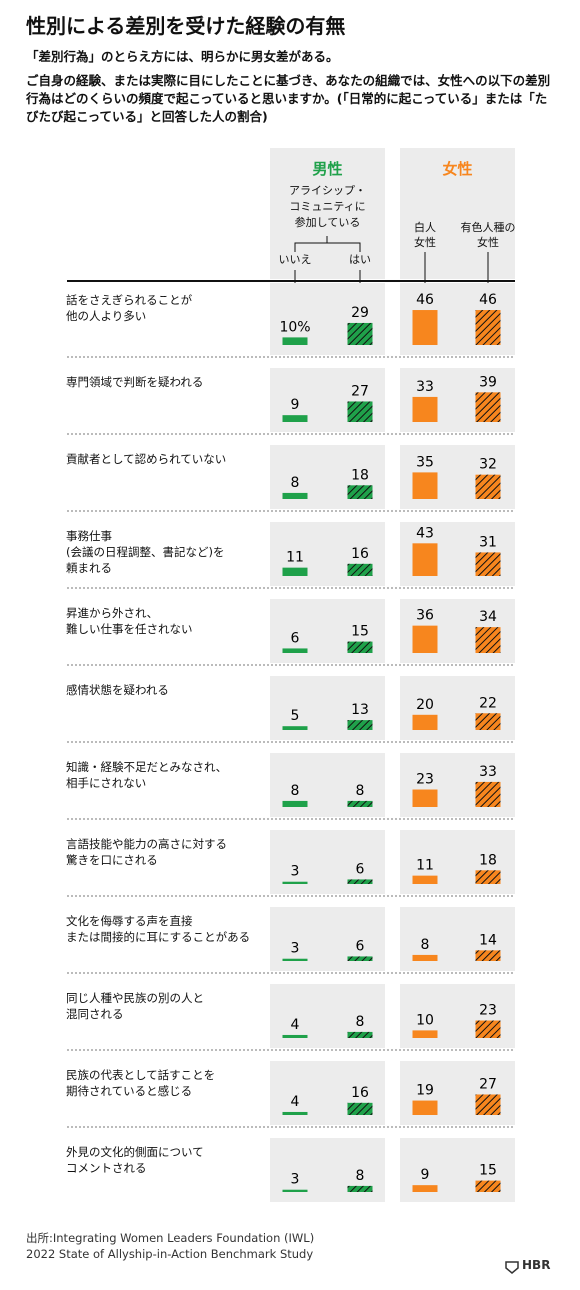 The image size is (580, 1290). I want to click on value-label: 39, so click(488, 382).